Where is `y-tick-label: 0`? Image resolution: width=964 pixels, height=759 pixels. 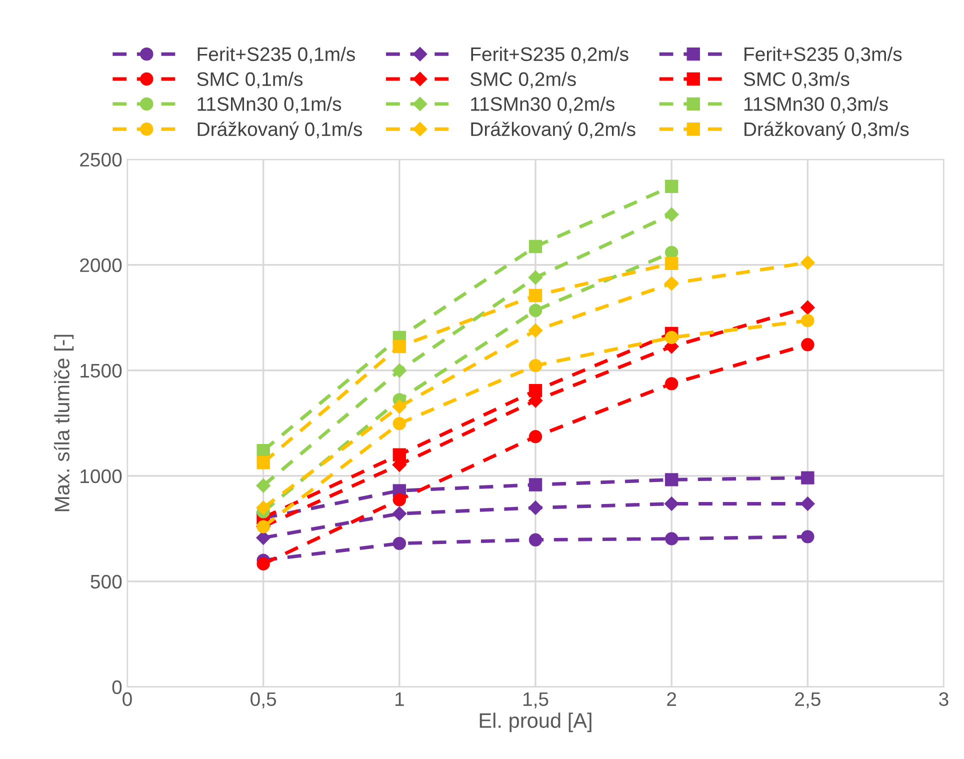 y-tick-label: 0 is located at coordinates (117, 687).